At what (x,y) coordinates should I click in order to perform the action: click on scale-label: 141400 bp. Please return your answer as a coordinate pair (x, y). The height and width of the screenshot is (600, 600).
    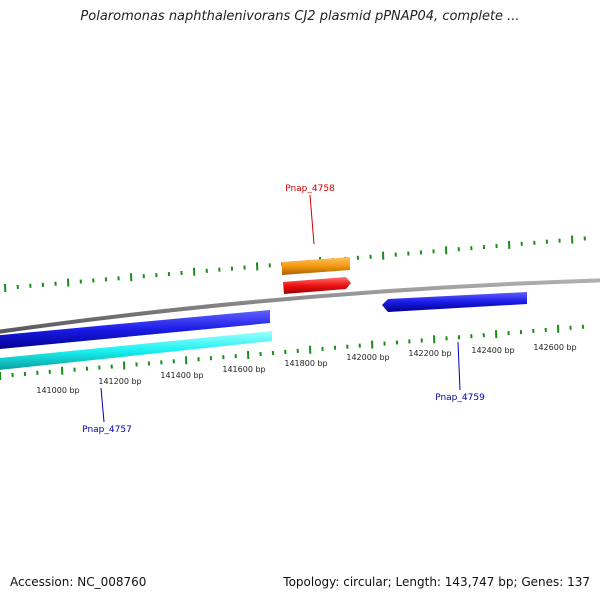
    Looking at the image, I should click on (181, 375).